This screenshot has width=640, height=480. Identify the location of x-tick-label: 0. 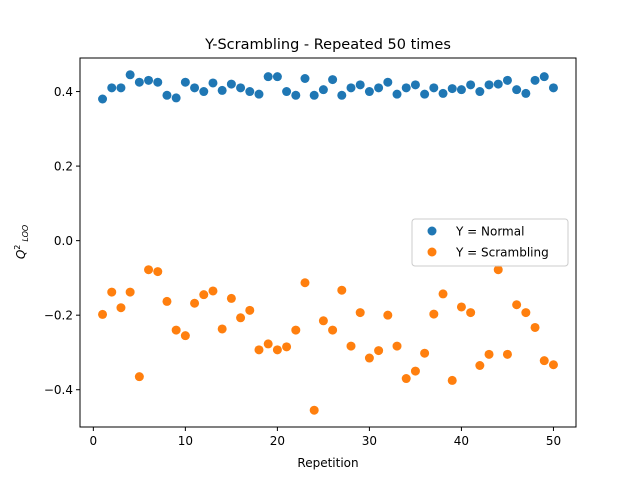
(94, 441).